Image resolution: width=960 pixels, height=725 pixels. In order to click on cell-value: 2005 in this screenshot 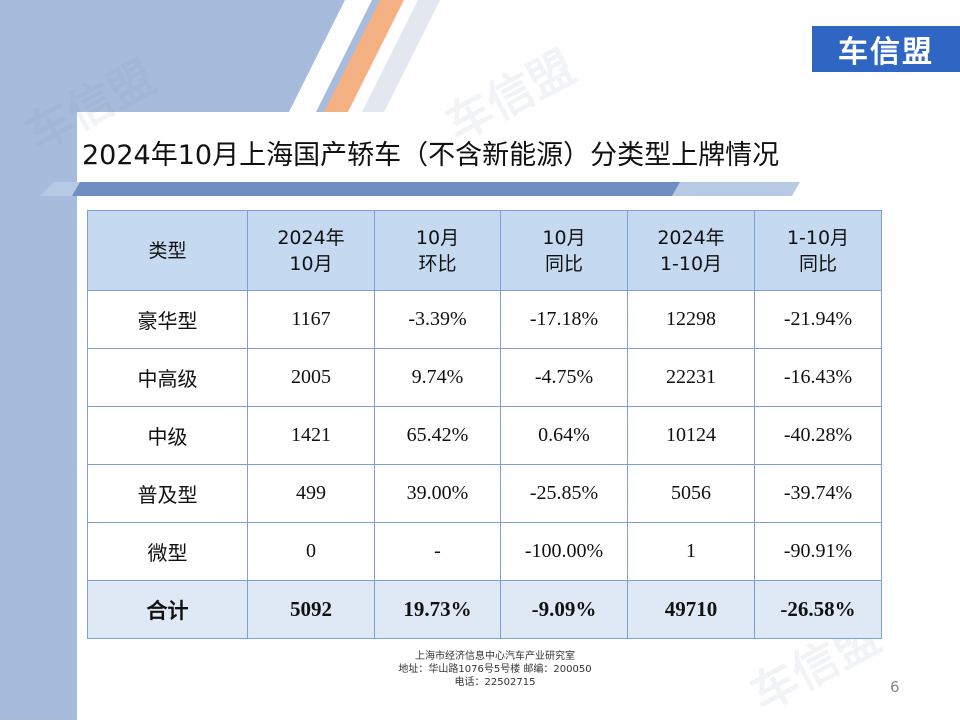, I will do `click(311, 377)`.